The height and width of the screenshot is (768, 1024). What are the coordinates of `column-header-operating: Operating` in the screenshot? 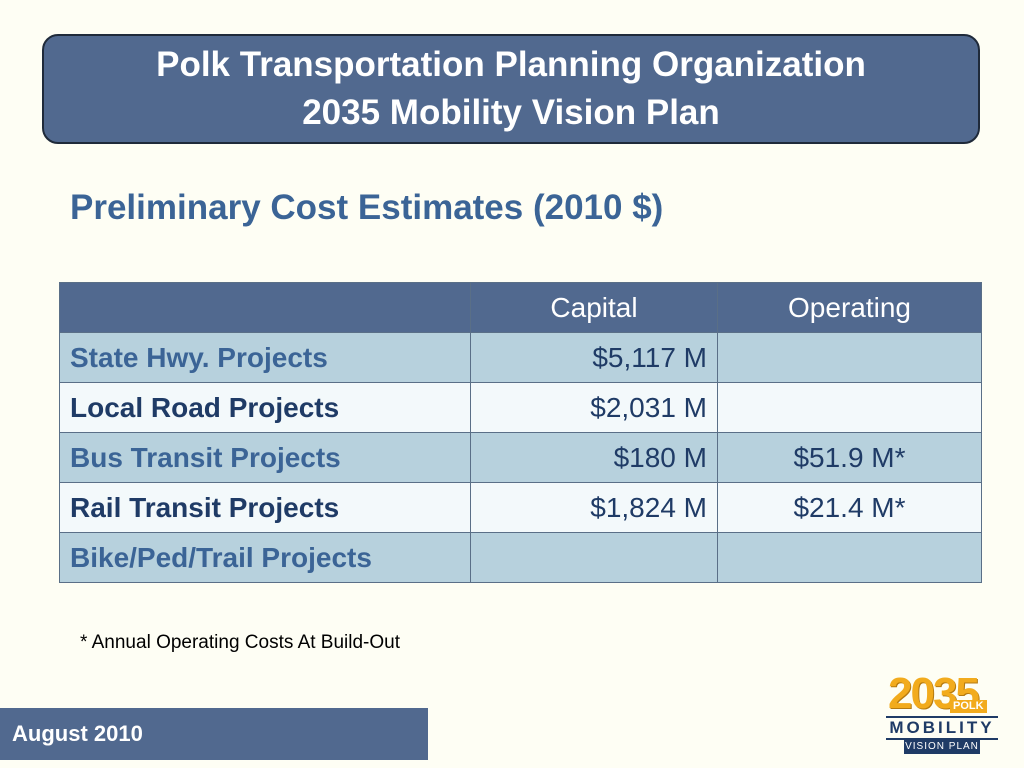 It's located at (849, 307).